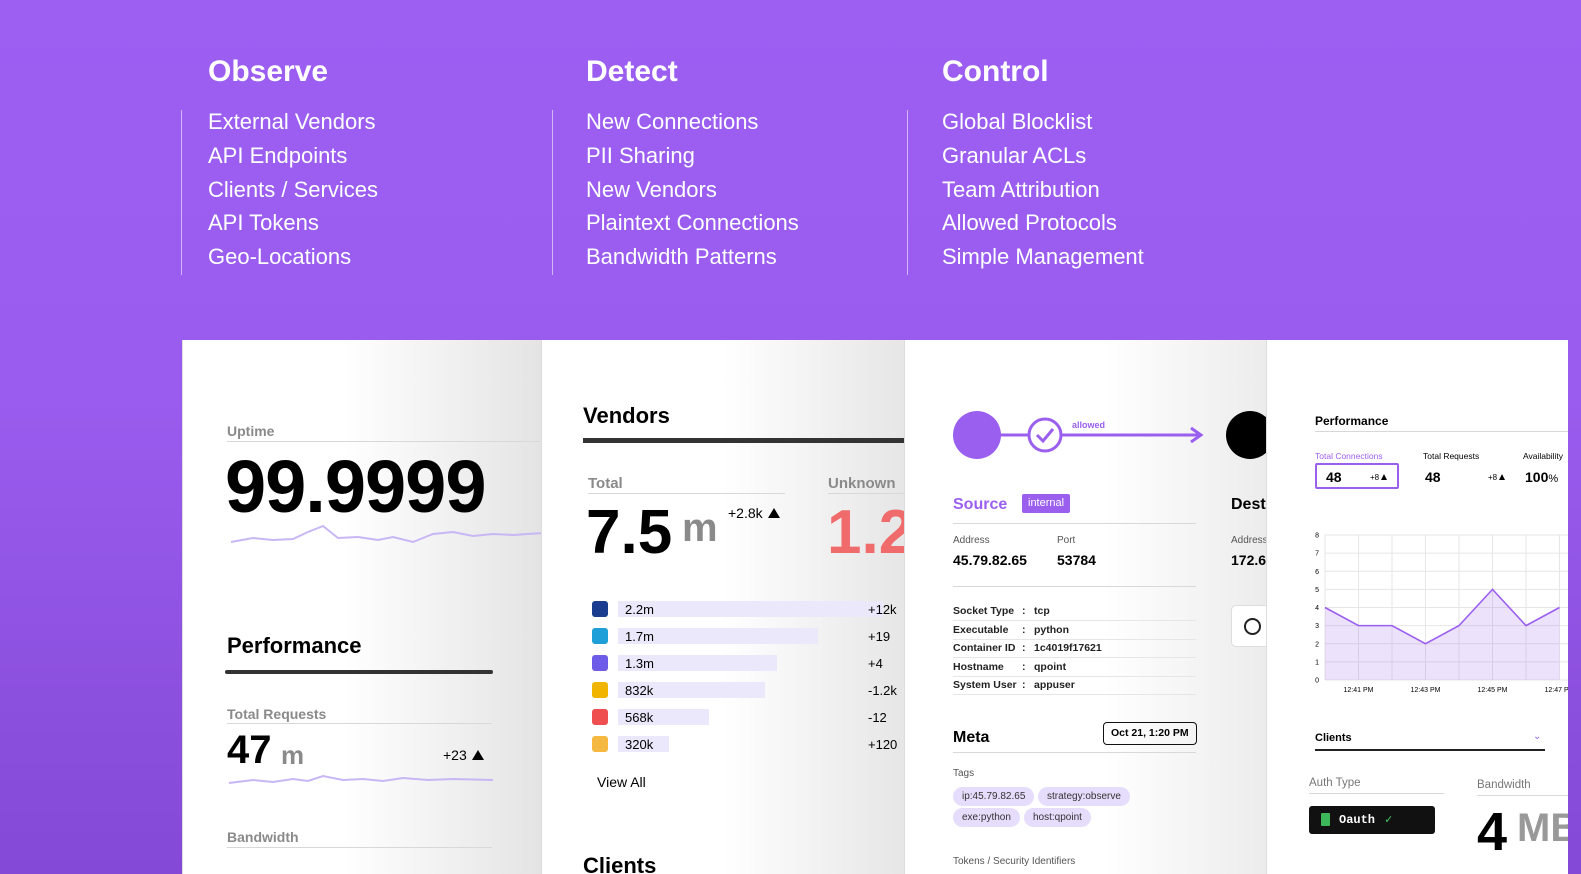 The image size is (1581, 874). Describe the element at coordinates (862, 483) in the screenshot. I see `label: Unknown` at that location.